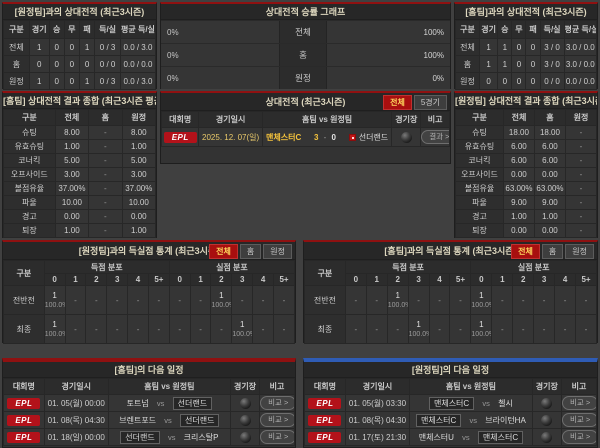 This screenshot has width=600, height=448. I want to click on winrate-left-track, so click(227, 32).